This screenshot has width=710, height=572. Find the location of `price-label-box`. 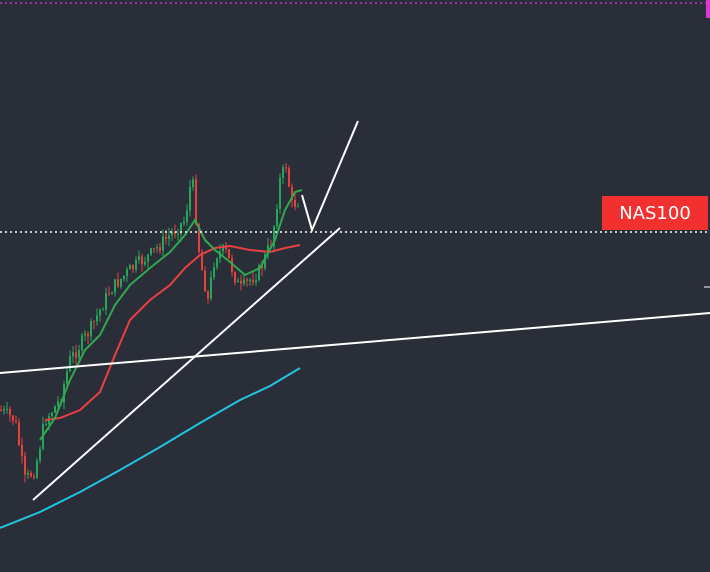

price-label-box is located at coordinates (655, 213).